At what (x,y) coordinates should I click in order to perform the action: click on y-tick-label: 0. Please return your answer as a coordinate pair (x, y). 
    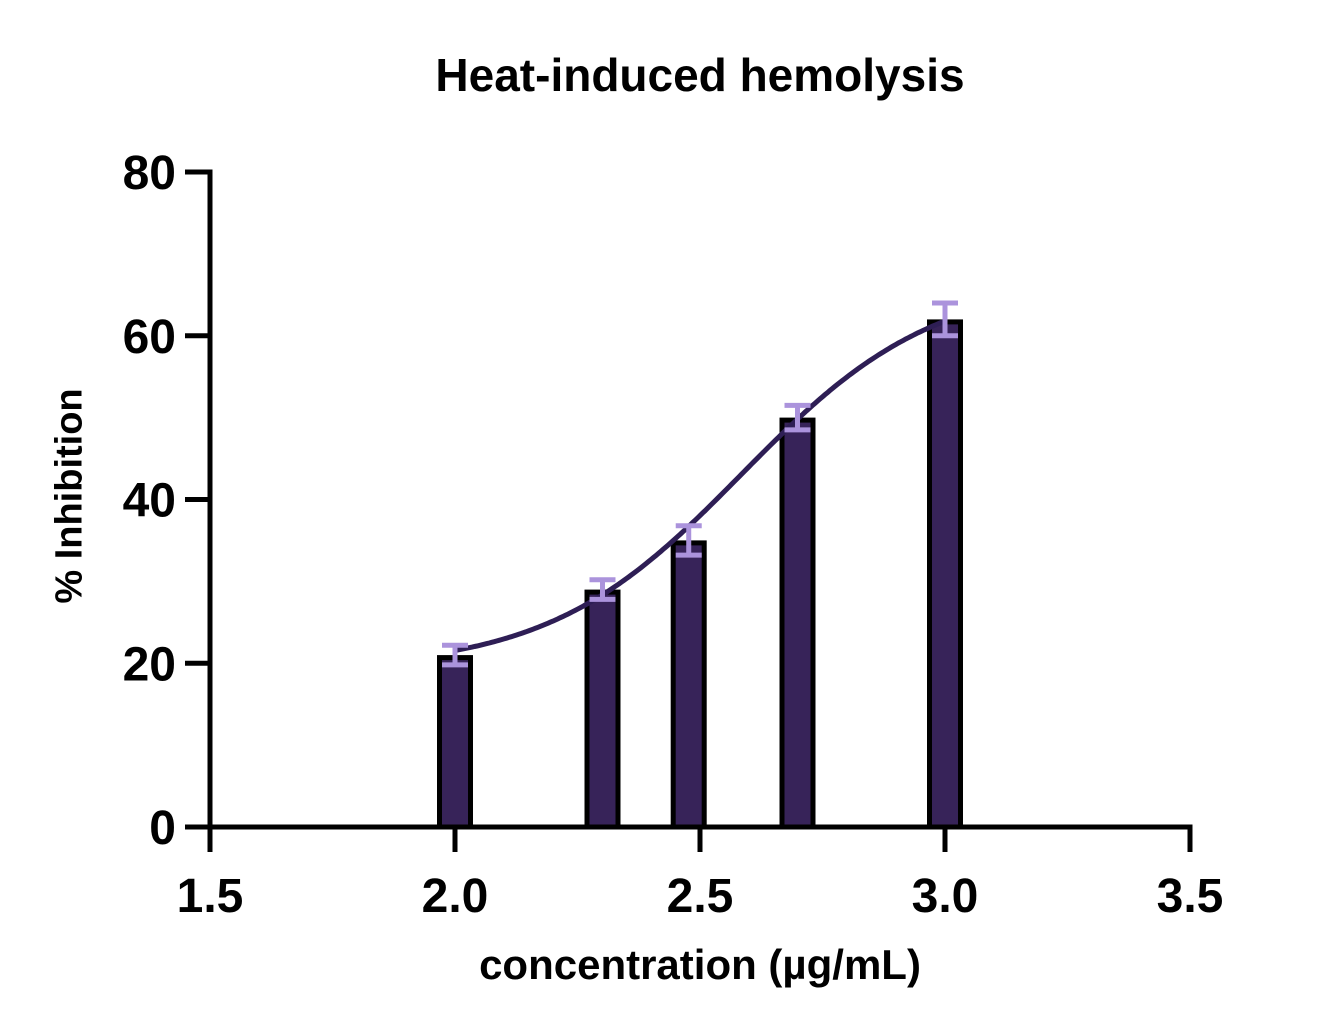
    Looking at the image, I should click on (162, 828).